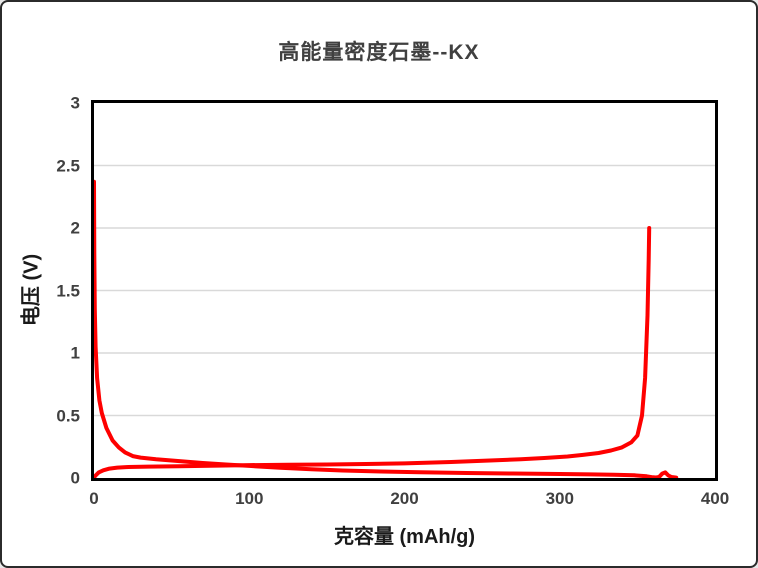 Image resolution: width=758 pixels, height=568 pixels. Describe the element at coordinates (94, 498) in the screenshot. I see `x-tick-label-0: 0` at that location.